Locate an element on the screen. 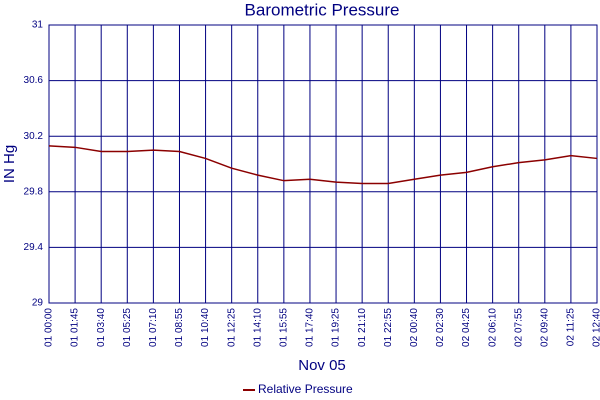 The image size is (600, 400). y-tick-label: 29.4 is located at coordinates (34, 247).